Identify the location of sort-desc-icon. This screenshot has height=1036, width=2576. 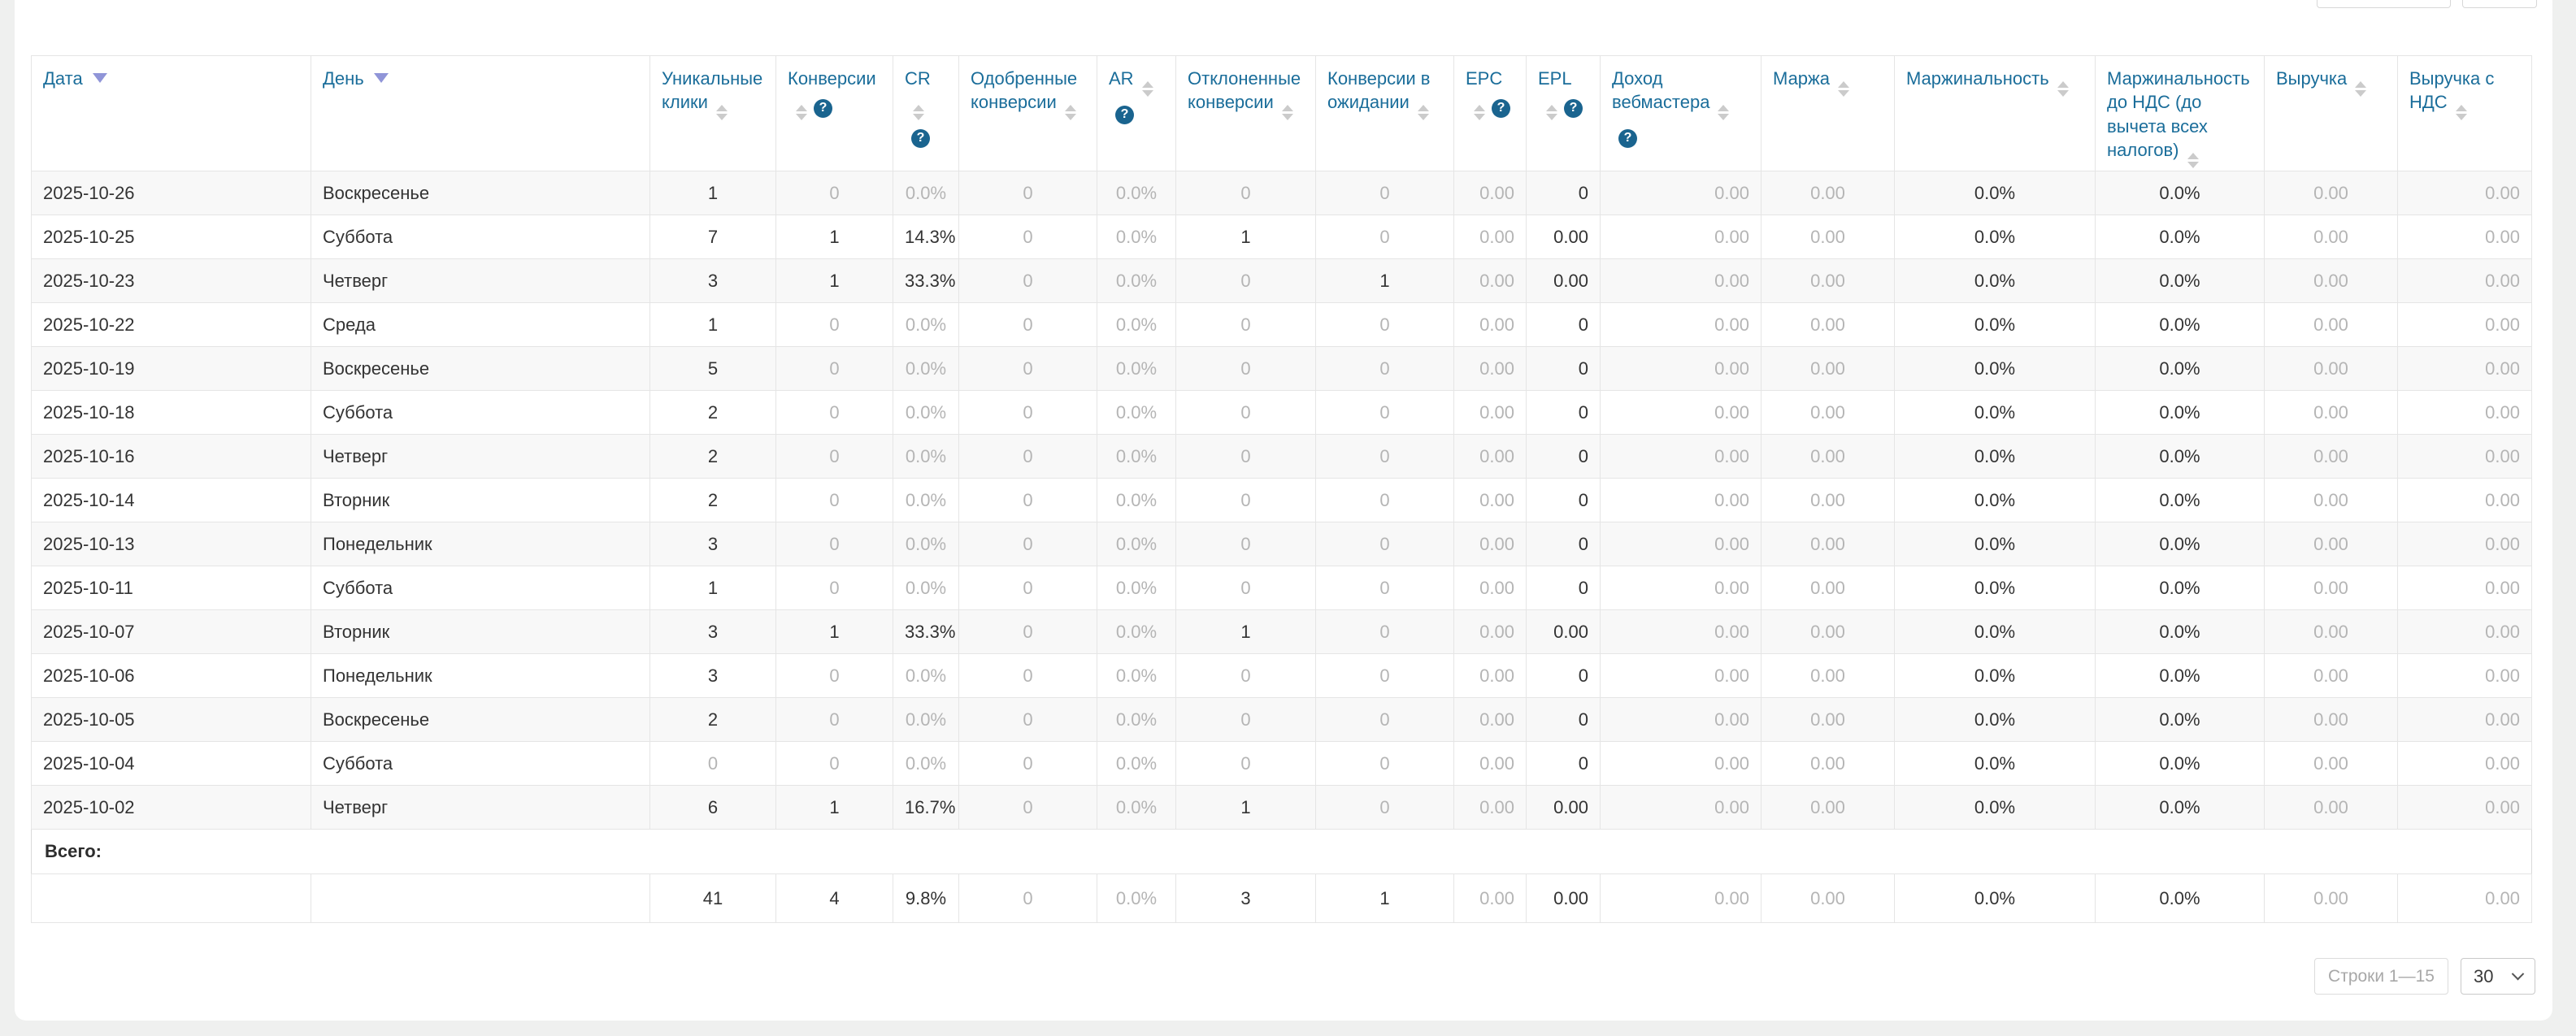
(381, 78).